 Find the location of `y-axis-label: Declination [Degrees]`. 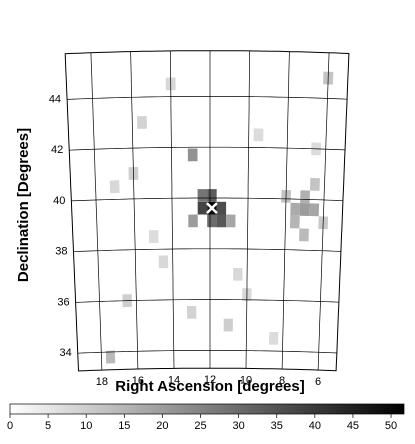

y-axis-label: Declination [Degrees] is located at coordinates (23, 205).